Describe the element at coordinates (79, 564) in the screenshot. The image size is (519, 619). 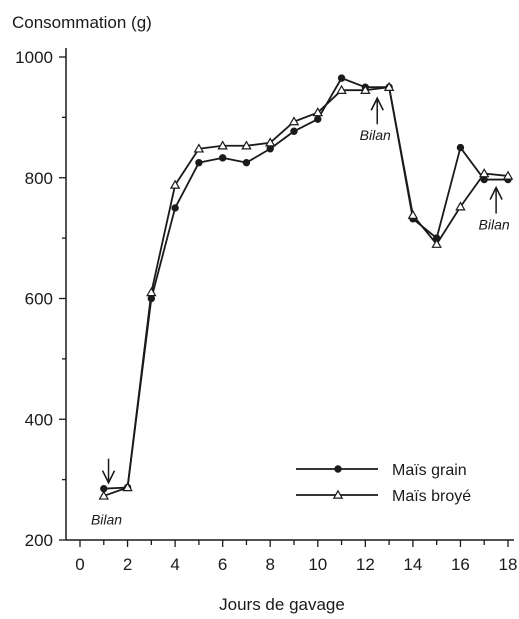
I see `x-tick-label: 0` at that location.